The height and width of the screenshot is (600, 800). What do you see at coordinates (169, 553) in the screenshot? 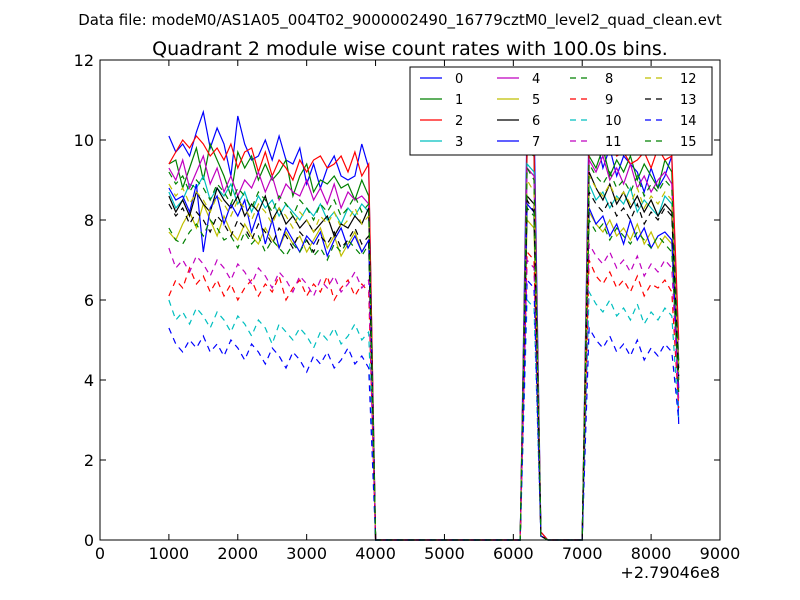
I see `x-tick-label: 1000` at bounding box center [169, 553].